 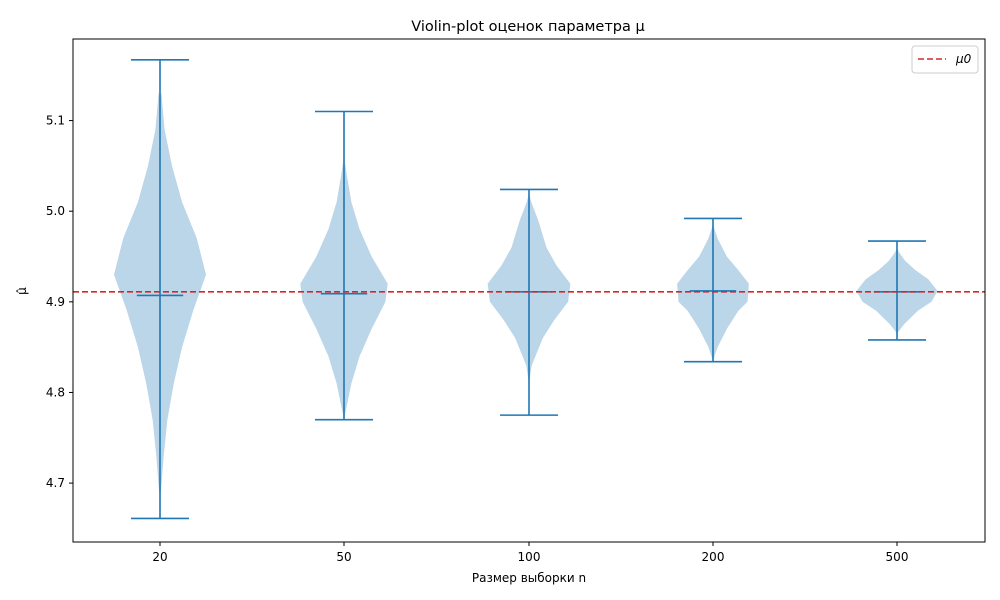 I want to click on y-tick-label: 4.9, so click(x=55, y=302).